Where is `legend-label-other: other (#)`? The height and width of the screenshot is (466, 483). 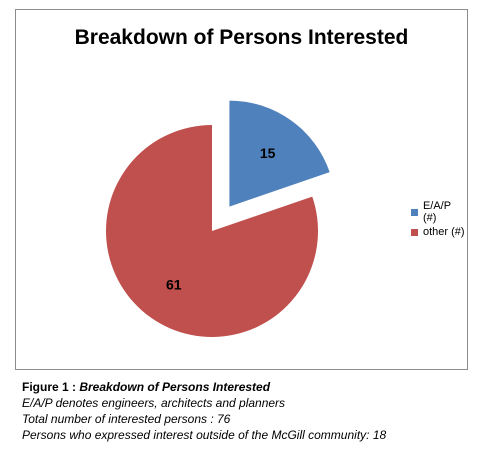 legend-label-other: other (#) is located at coordinates (444, 232).